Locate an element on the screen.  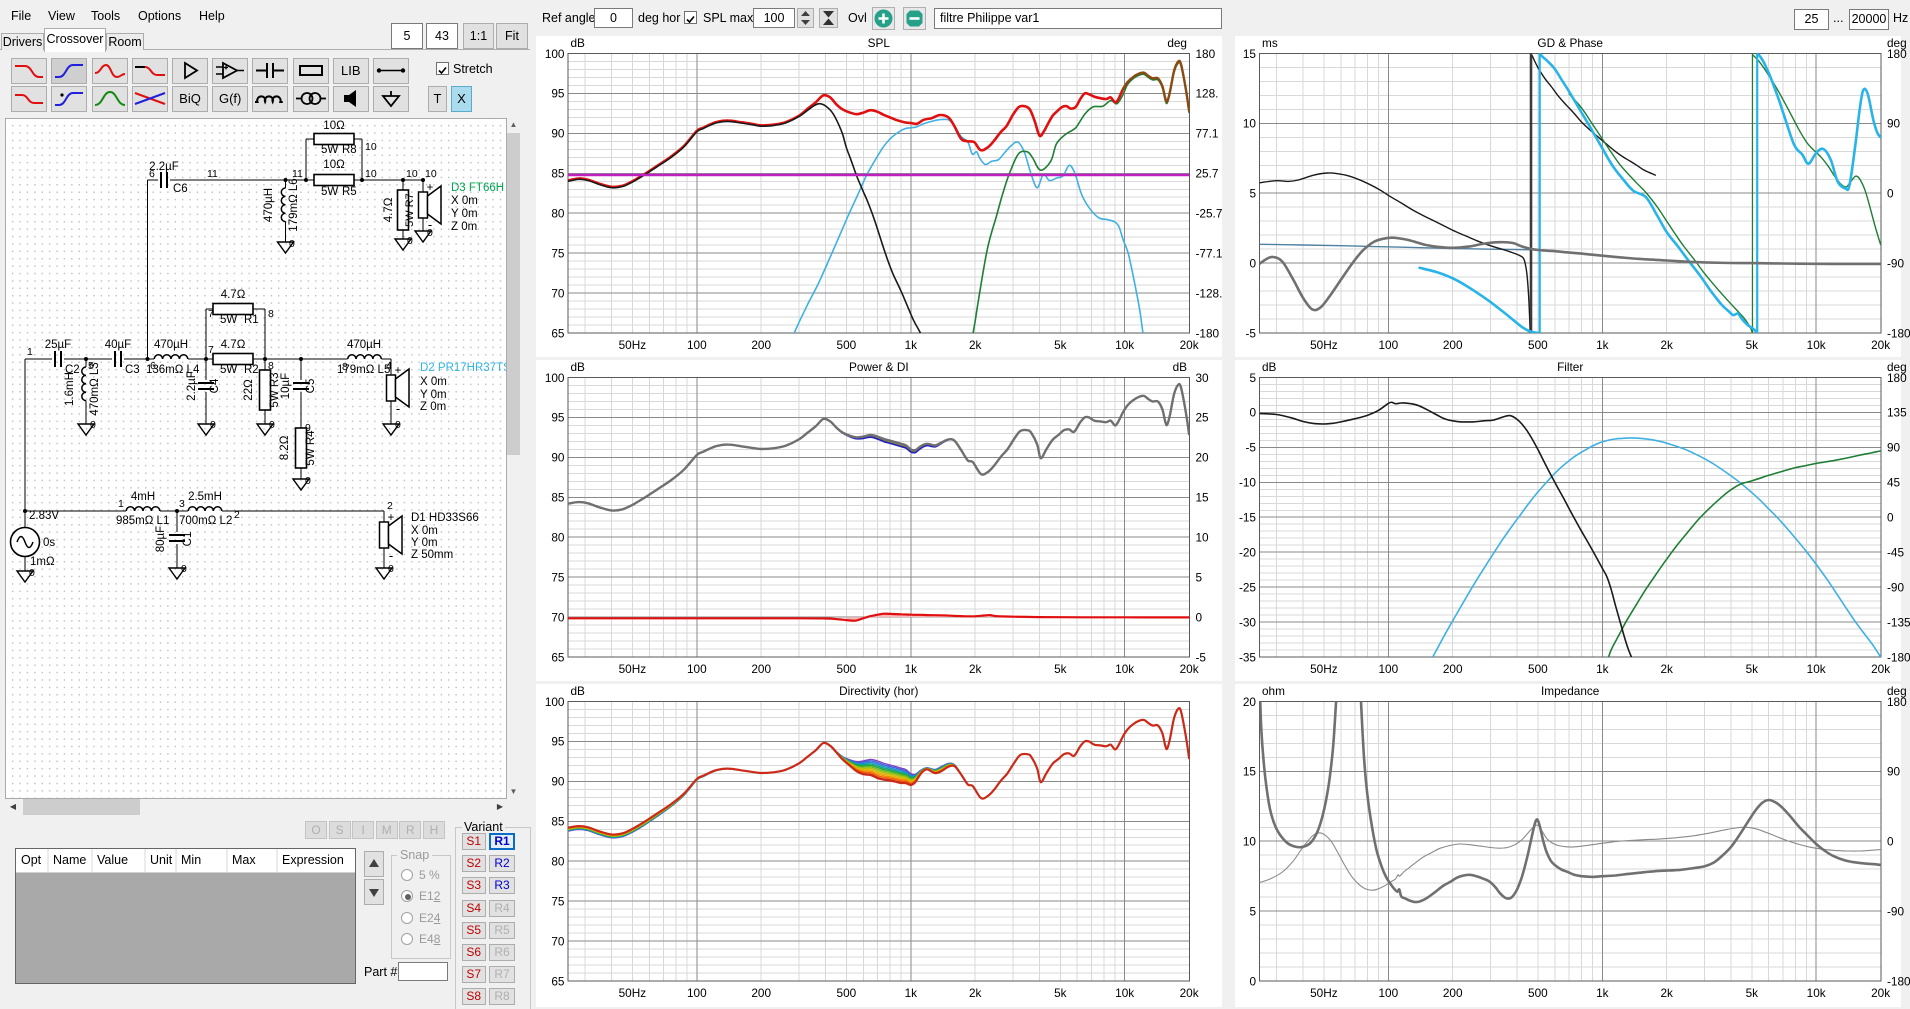
svg-text: -25.7 is located at coordinates (1209, 214).